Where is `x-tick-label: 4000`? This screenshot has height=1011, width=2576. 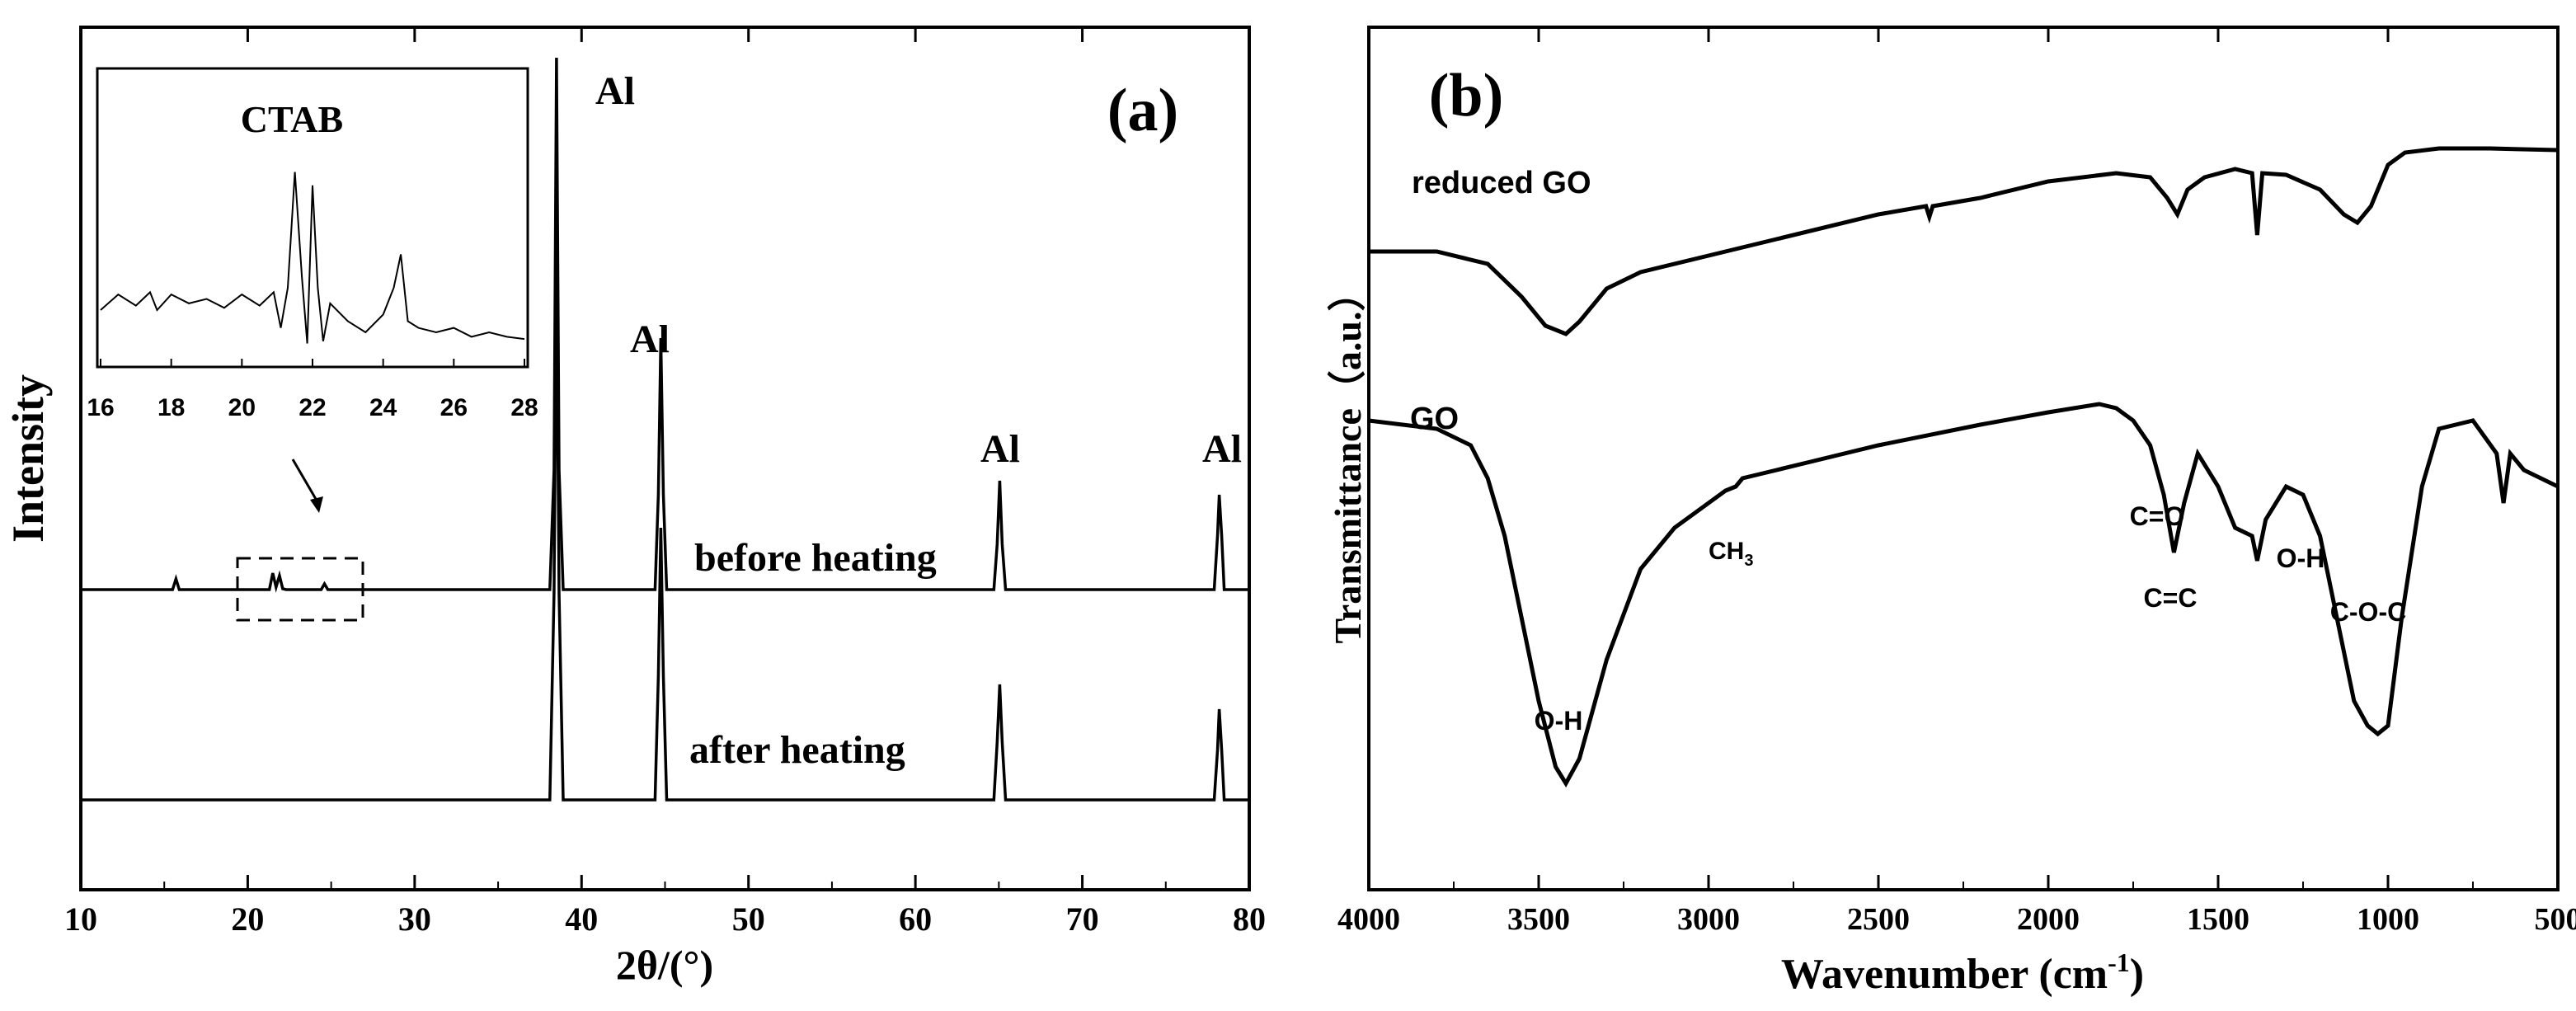
x-tick-label: 4000 is located at coordinates (1368, 919).